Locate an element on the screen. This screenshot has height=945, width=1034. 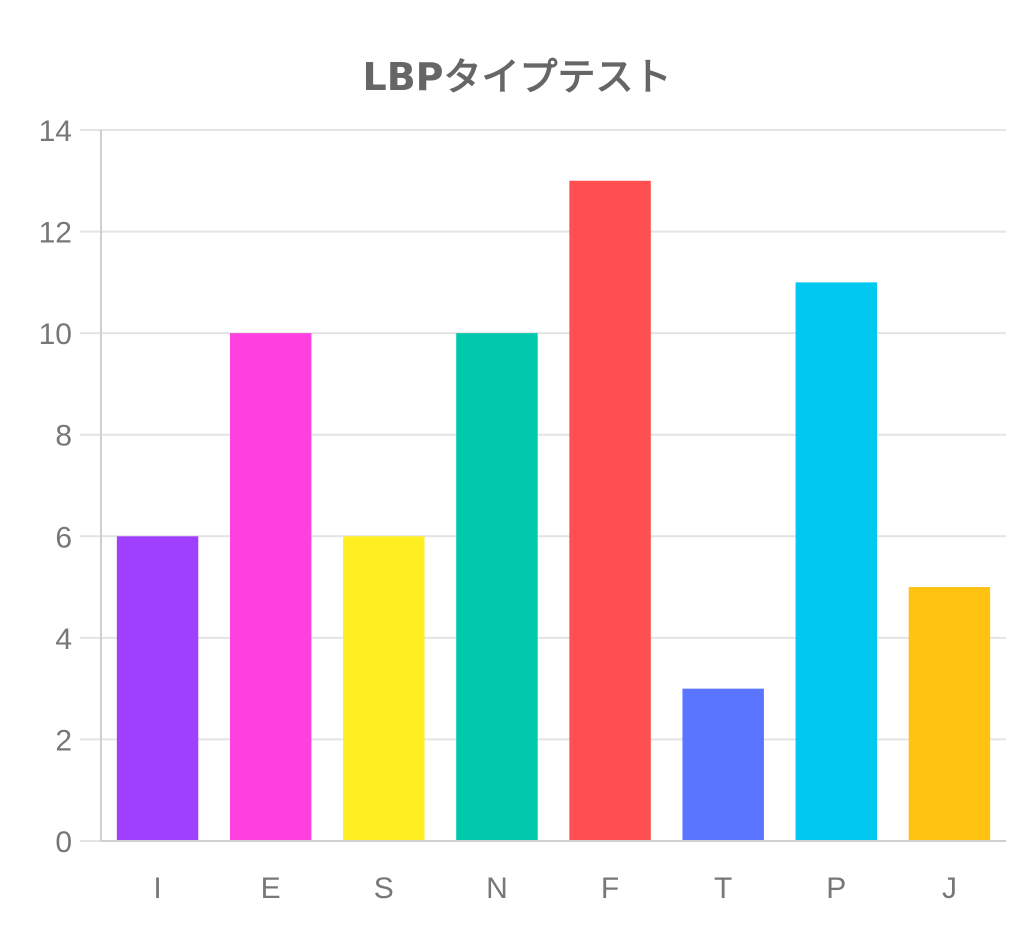
x-tick-label: F is located at coordinates (610, 888).